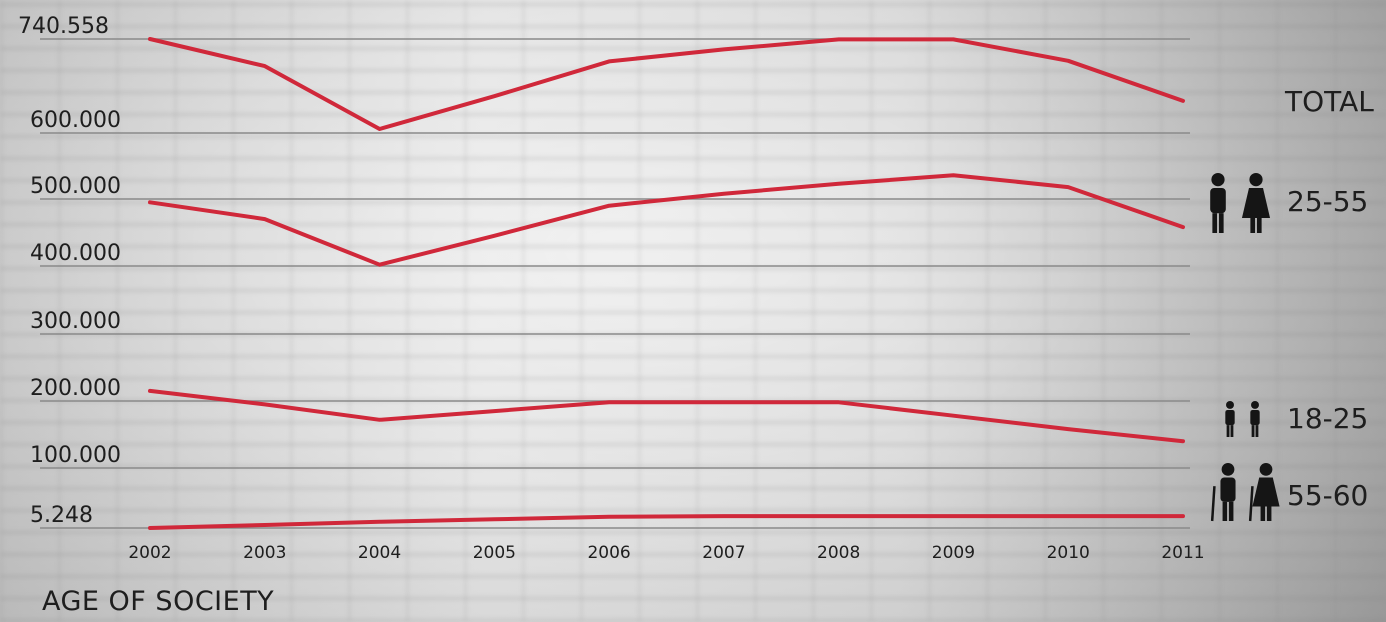 The image size is (1386, 622). What do you see at coordinates (723, 553) in the screenshot?
I see `x-tick-label: 2007` at bounding box center [723, 553].